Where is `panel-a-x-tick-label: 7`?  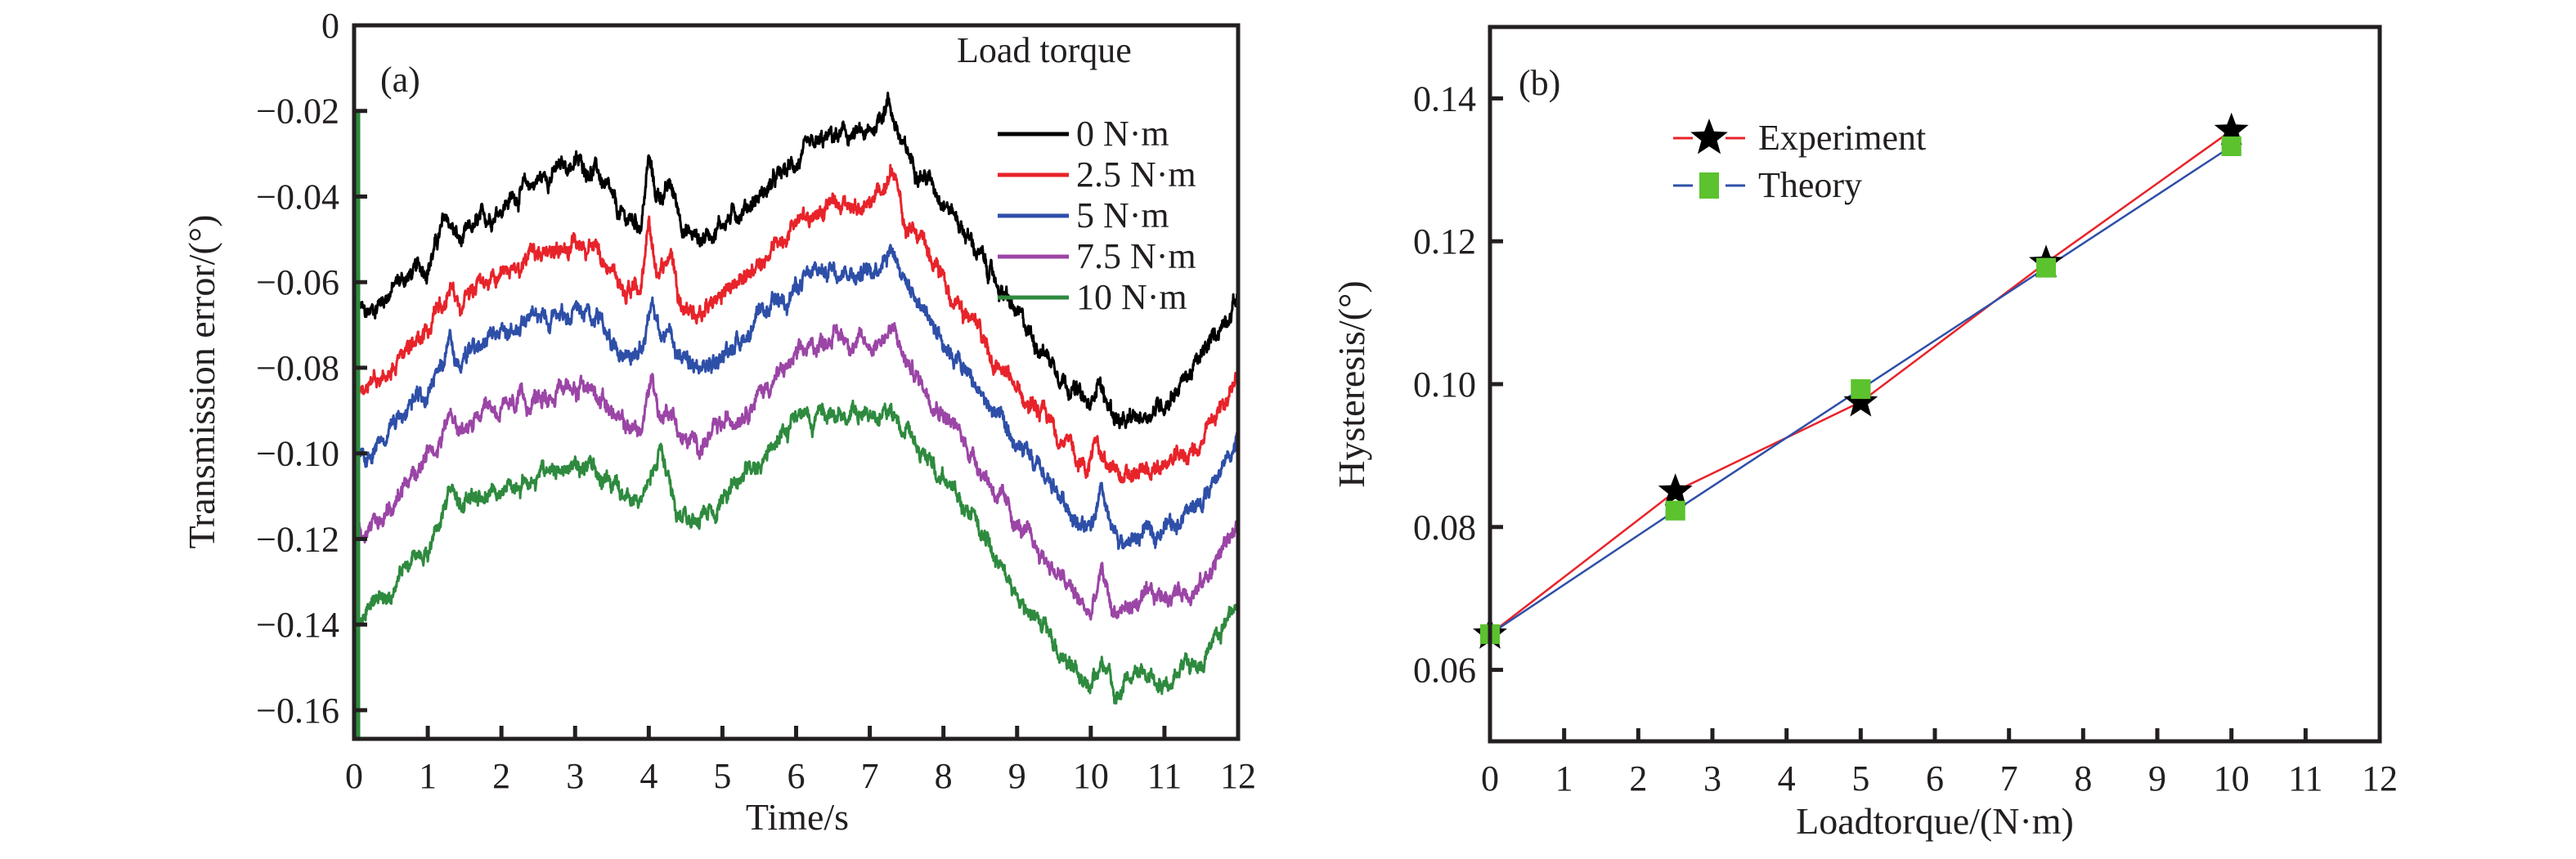
panel-a-x-tick-label: 7 is located at coordinates (870, 776).